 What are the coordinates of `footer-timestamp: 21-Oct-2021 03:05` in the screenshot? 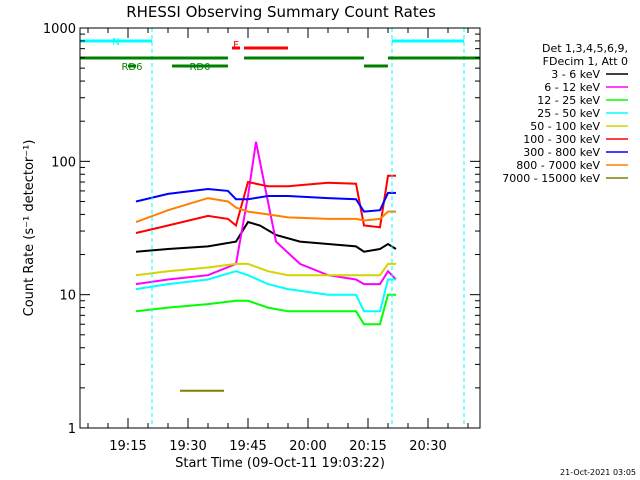 It's located at (598, 472).